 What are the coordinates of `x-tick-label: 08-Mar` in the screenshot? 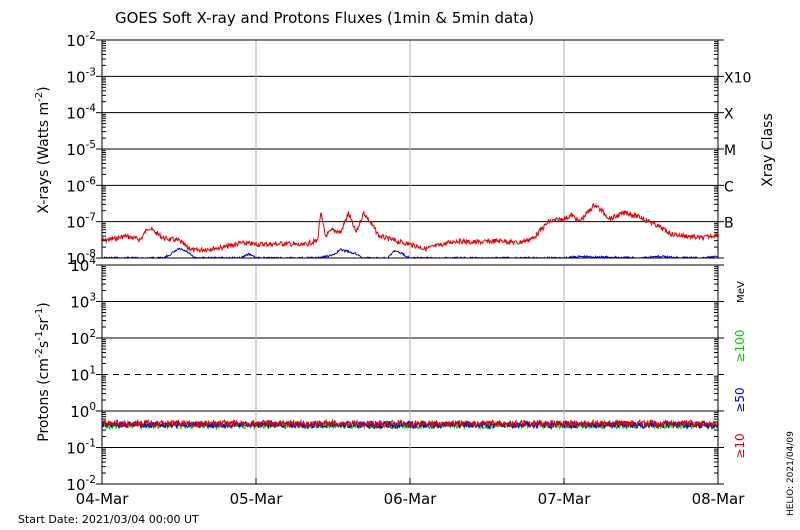 It's located at (719, 499).